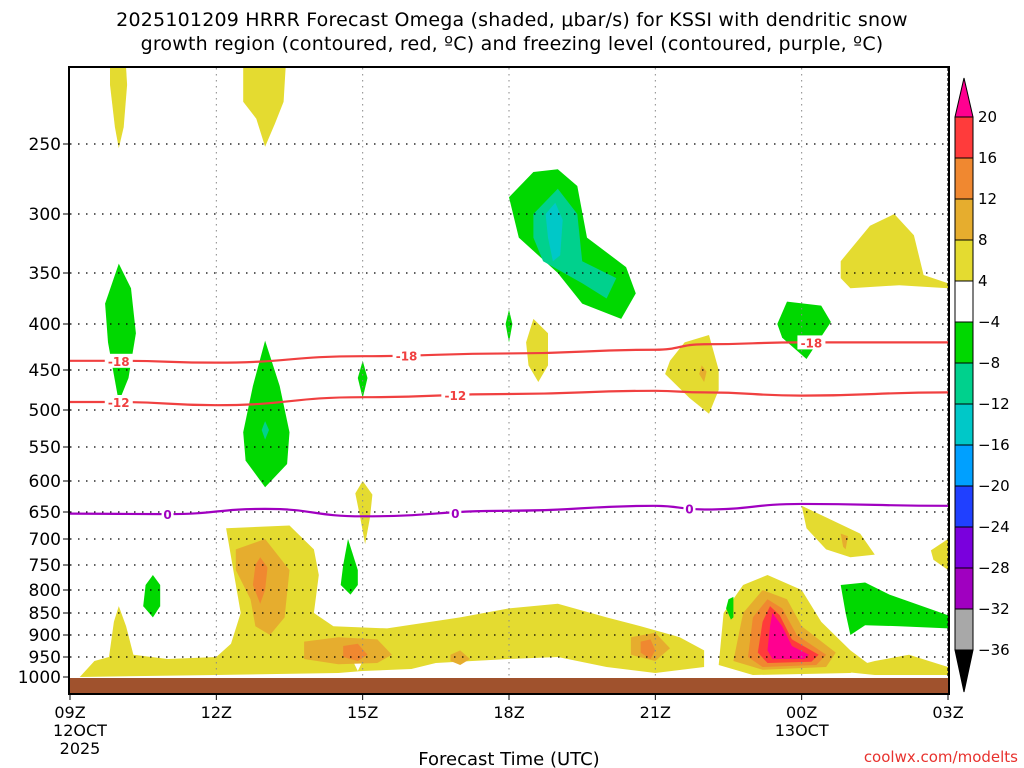  Describe the element at coordinates (982, 385) in the screenshot. I see `colorbar: 20 16 12 8 4 −4 −8 −12 −16 −20 −24 −28 −32 −36` at that location.